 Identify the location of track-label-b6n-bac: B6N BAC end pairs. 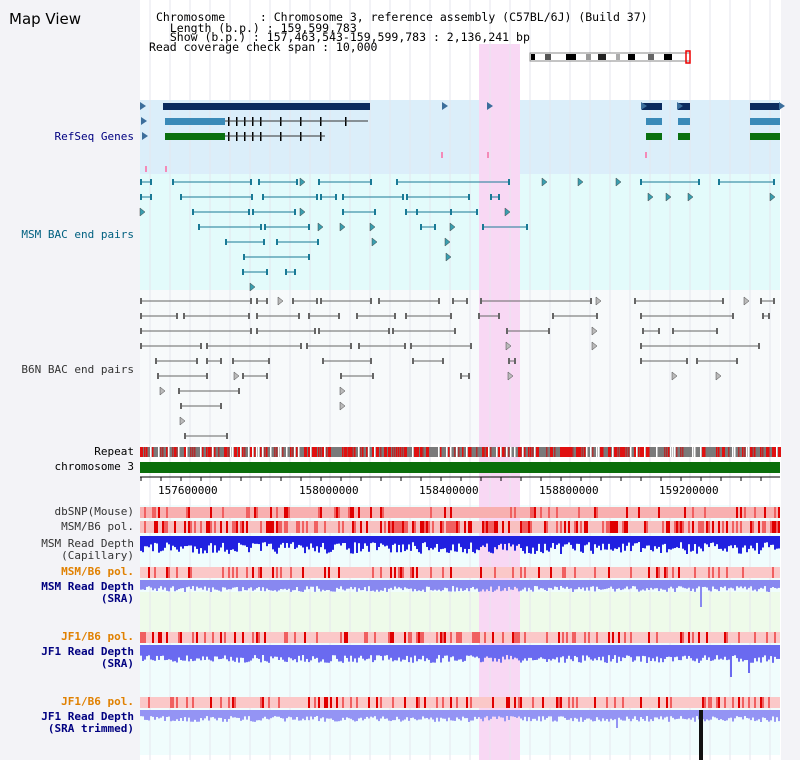
(77, 369).